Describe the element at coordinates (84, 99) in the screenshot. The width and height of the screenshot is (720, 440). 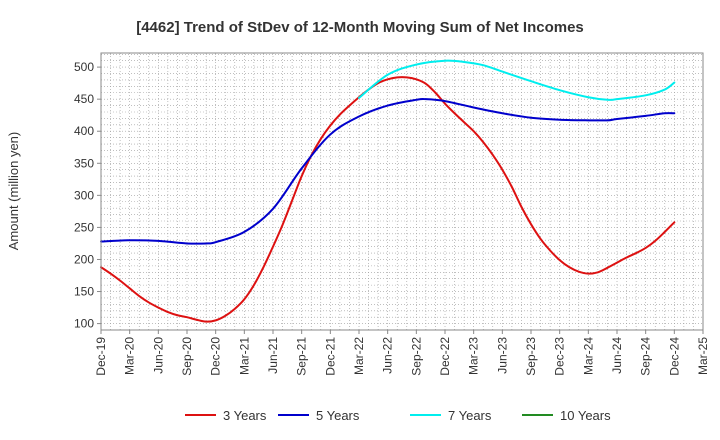
I see `y-tick-label: 450` at that location.